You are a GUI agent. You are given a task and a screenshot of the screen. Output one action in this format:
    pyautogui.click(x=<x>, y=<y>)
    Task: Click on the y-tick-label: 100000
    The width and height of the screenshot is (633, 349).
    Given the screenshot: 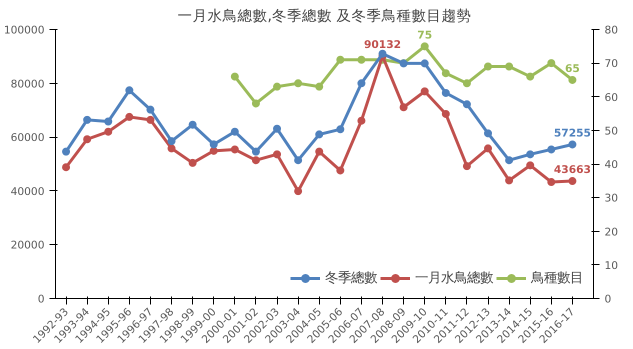 What is the action you would take?
    pyautogui.click(x=24, y=30)
    